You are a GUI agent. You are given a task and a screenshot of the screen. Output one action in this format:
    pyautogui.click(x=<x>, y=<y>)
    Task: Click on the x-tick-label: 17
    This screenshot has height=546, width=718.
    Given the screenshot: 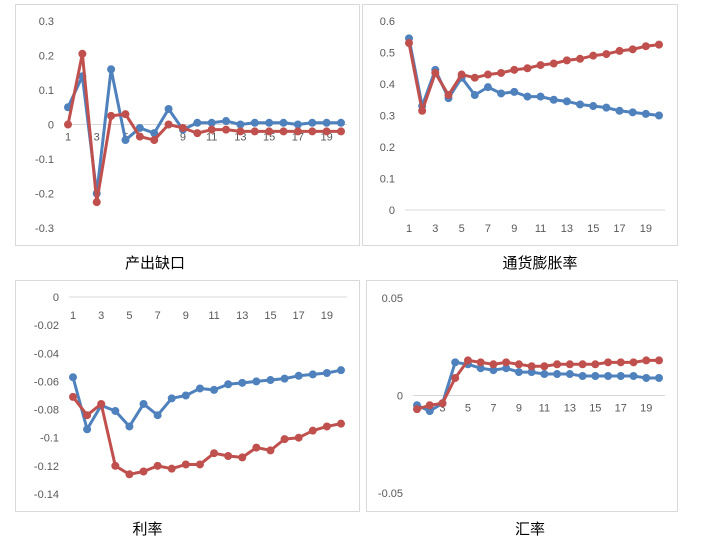 What is the action you would take?
    pyautogui.click(x=619, y=229)
    